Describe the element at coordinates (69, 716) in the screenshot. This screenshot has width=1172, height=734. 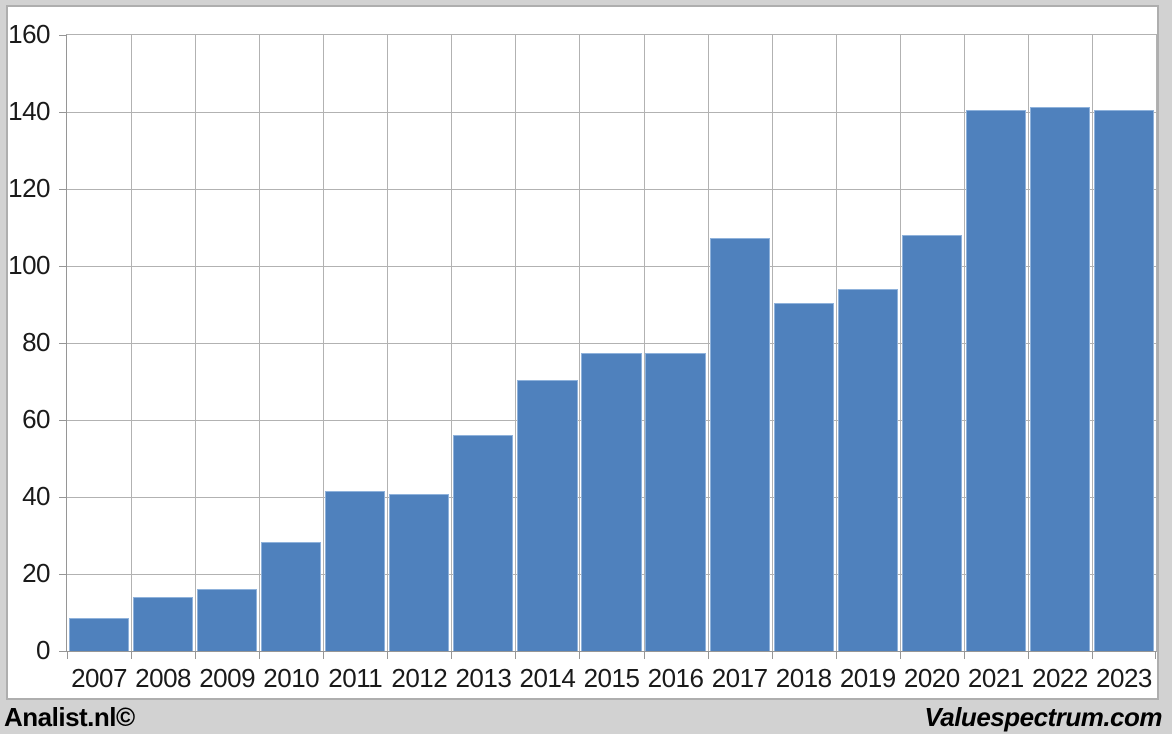
I see `analist-brand-label: Analist.nl©` at that location.